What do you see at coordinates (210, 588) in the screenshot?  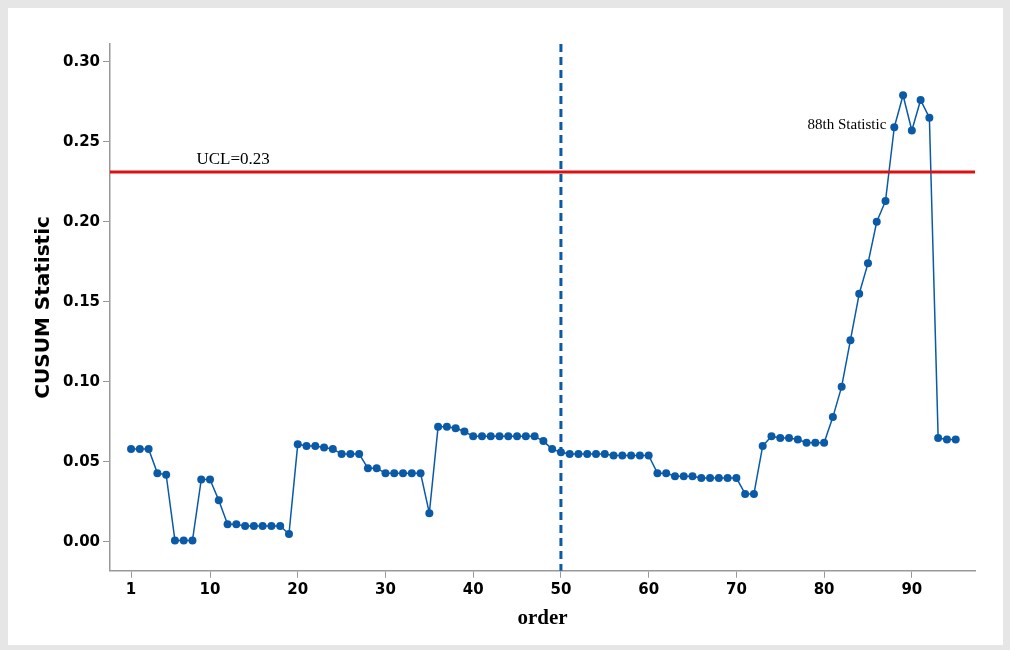 I see `x-tick-label: 10` at bounding box center [210, 588].